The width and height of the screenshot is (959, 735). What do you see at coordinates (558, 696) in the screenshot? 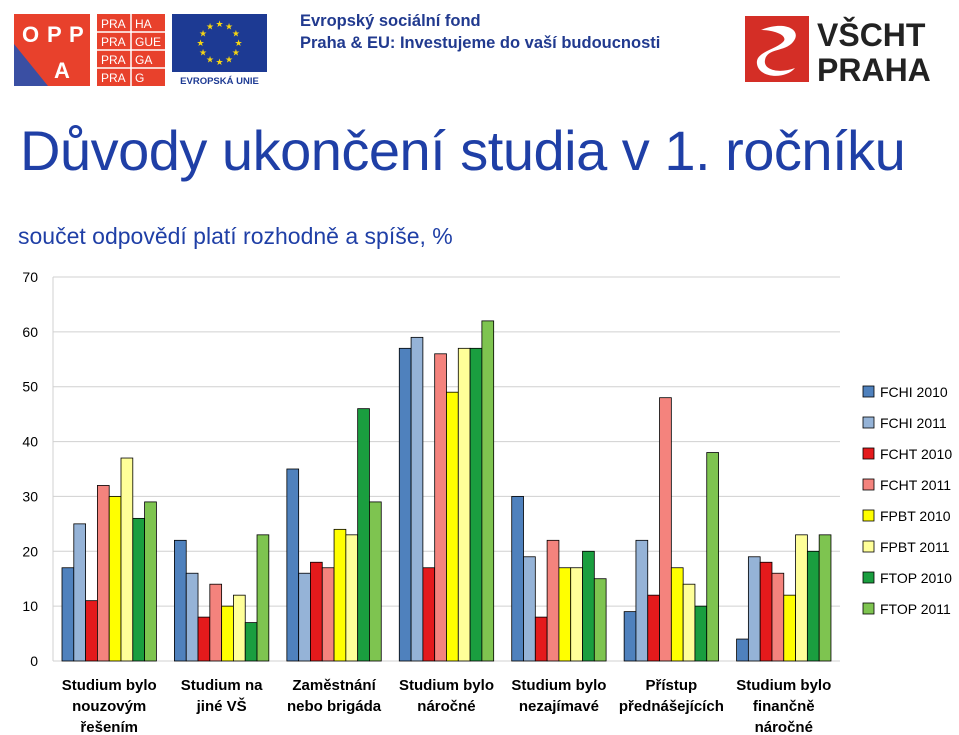
I see `x-tick-label: Studium bylo nezajímavé` at bounding box center [558, 696].